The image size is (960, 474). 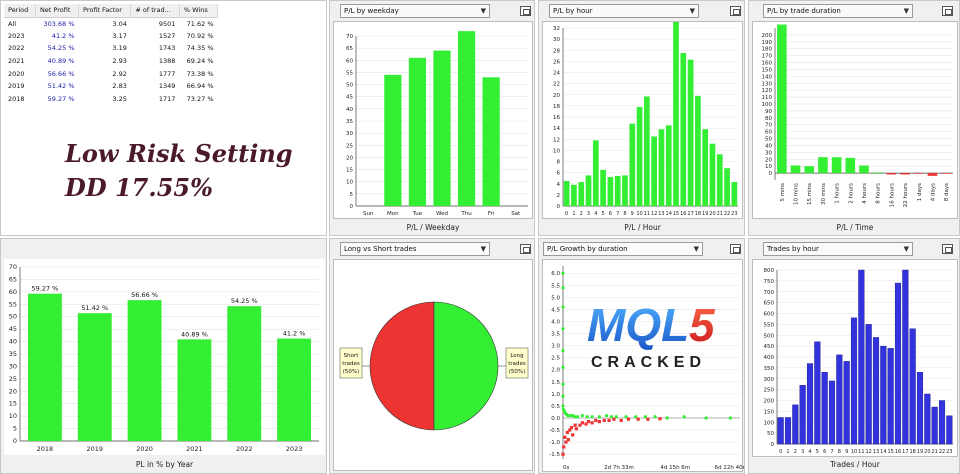 What do you see at coordinates (94, 308) in the screenshot?
I see `data-label: 51.42 %` at bounding box center [94, 308].